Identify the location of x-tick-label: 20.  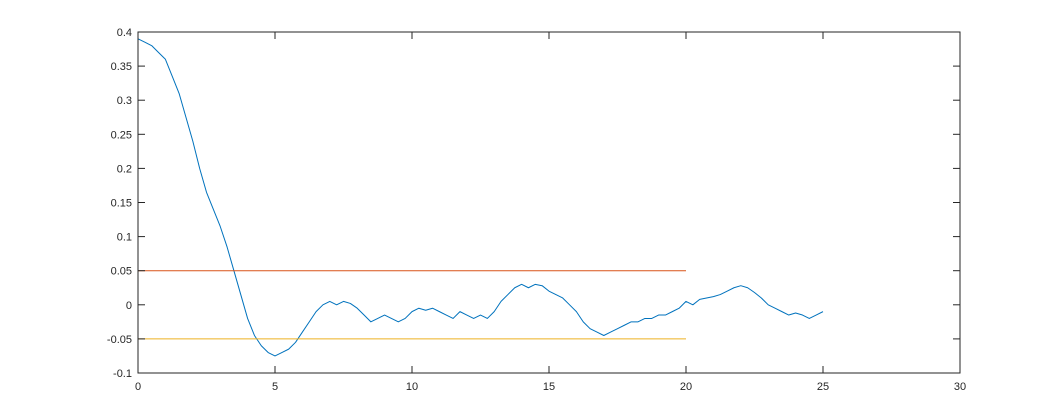
(686, 387).